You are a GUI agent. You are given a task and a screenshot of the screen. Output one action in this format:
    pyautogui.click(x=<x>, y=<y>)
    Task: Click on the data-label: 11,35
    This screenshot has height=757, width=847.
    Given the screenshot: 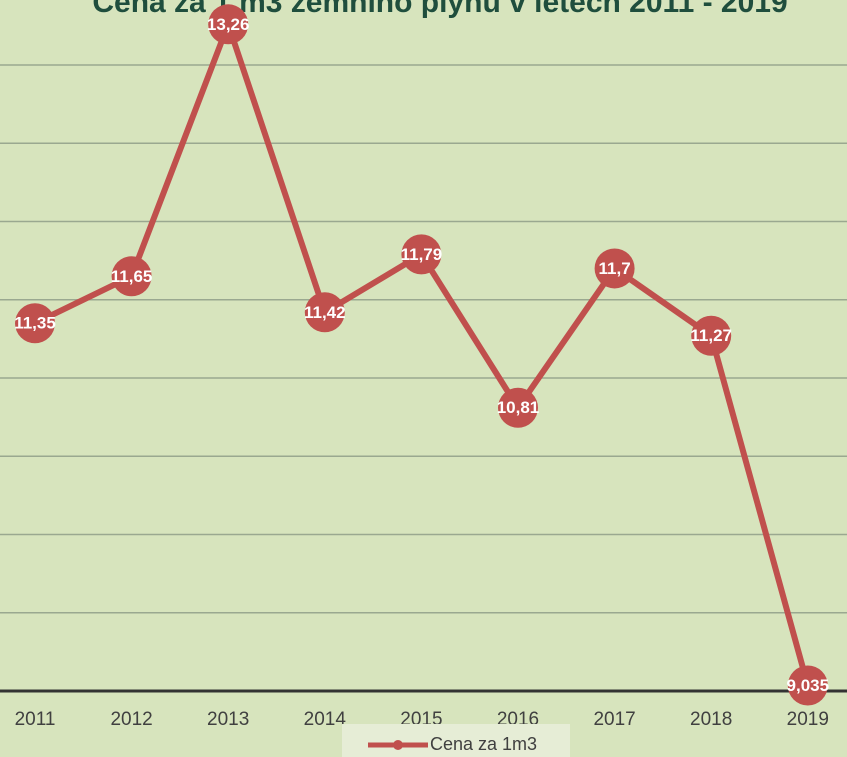 What is the action you would take?
    pyautogui.click(x=35, y=323)
    